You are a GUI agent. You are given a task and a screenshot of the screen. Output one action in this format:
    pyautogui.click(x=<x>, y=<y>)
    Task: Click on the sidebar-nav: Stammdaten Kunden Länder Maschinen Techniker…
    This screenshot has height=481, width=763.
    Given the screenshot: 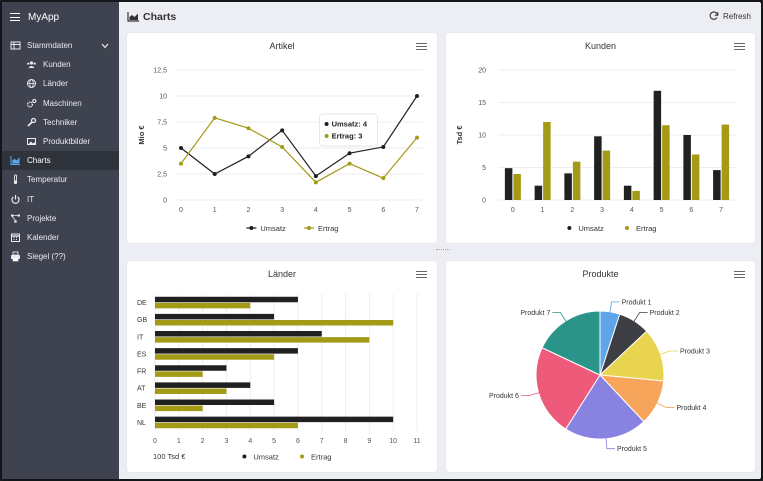 What is the action you would take?
    pyautogui.click(x=60, y=151)
    